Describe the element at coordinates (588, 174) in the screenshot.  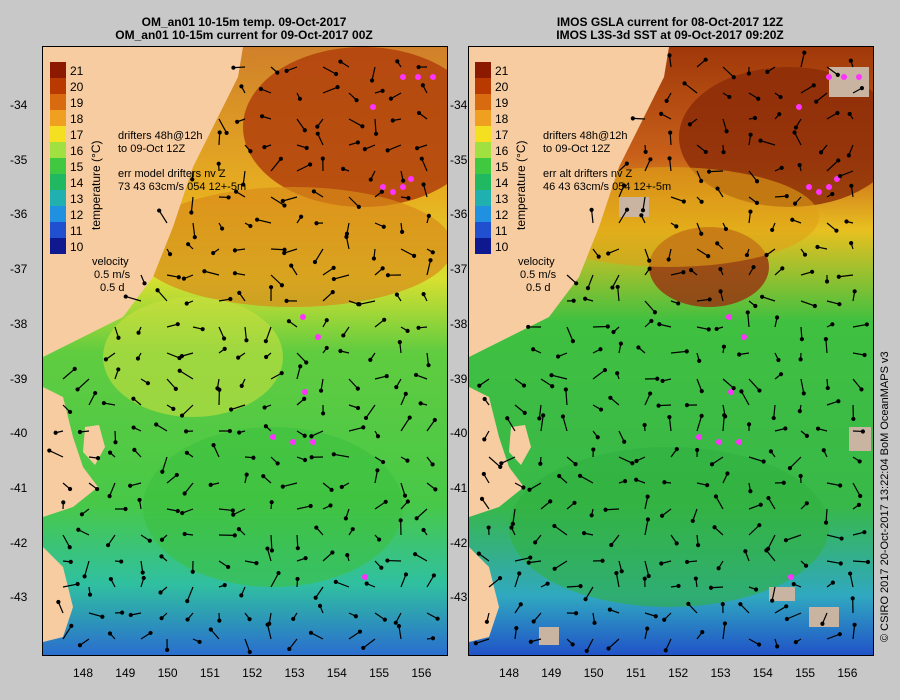
I see `right-err-line1: err alt drifters nv Z` at that location.